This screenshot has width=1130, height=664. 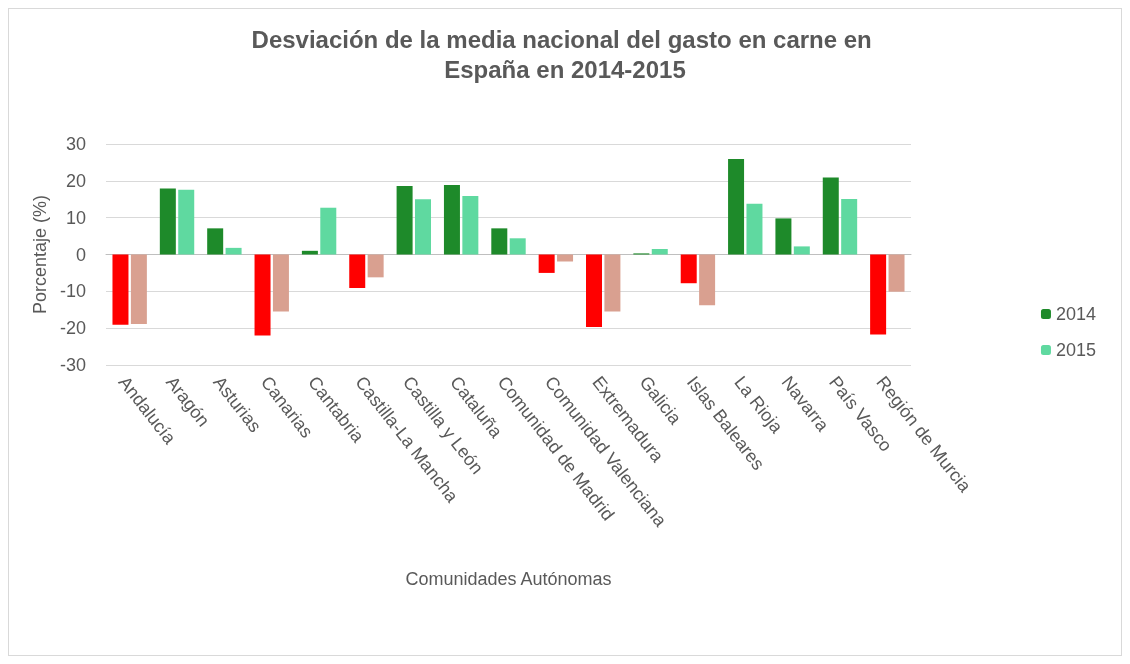 What do you see at coordinates (508, 579) in the screenshot?
I see `x-axis-title: Comunidades Autónomas` at bounding box center [508, 579].